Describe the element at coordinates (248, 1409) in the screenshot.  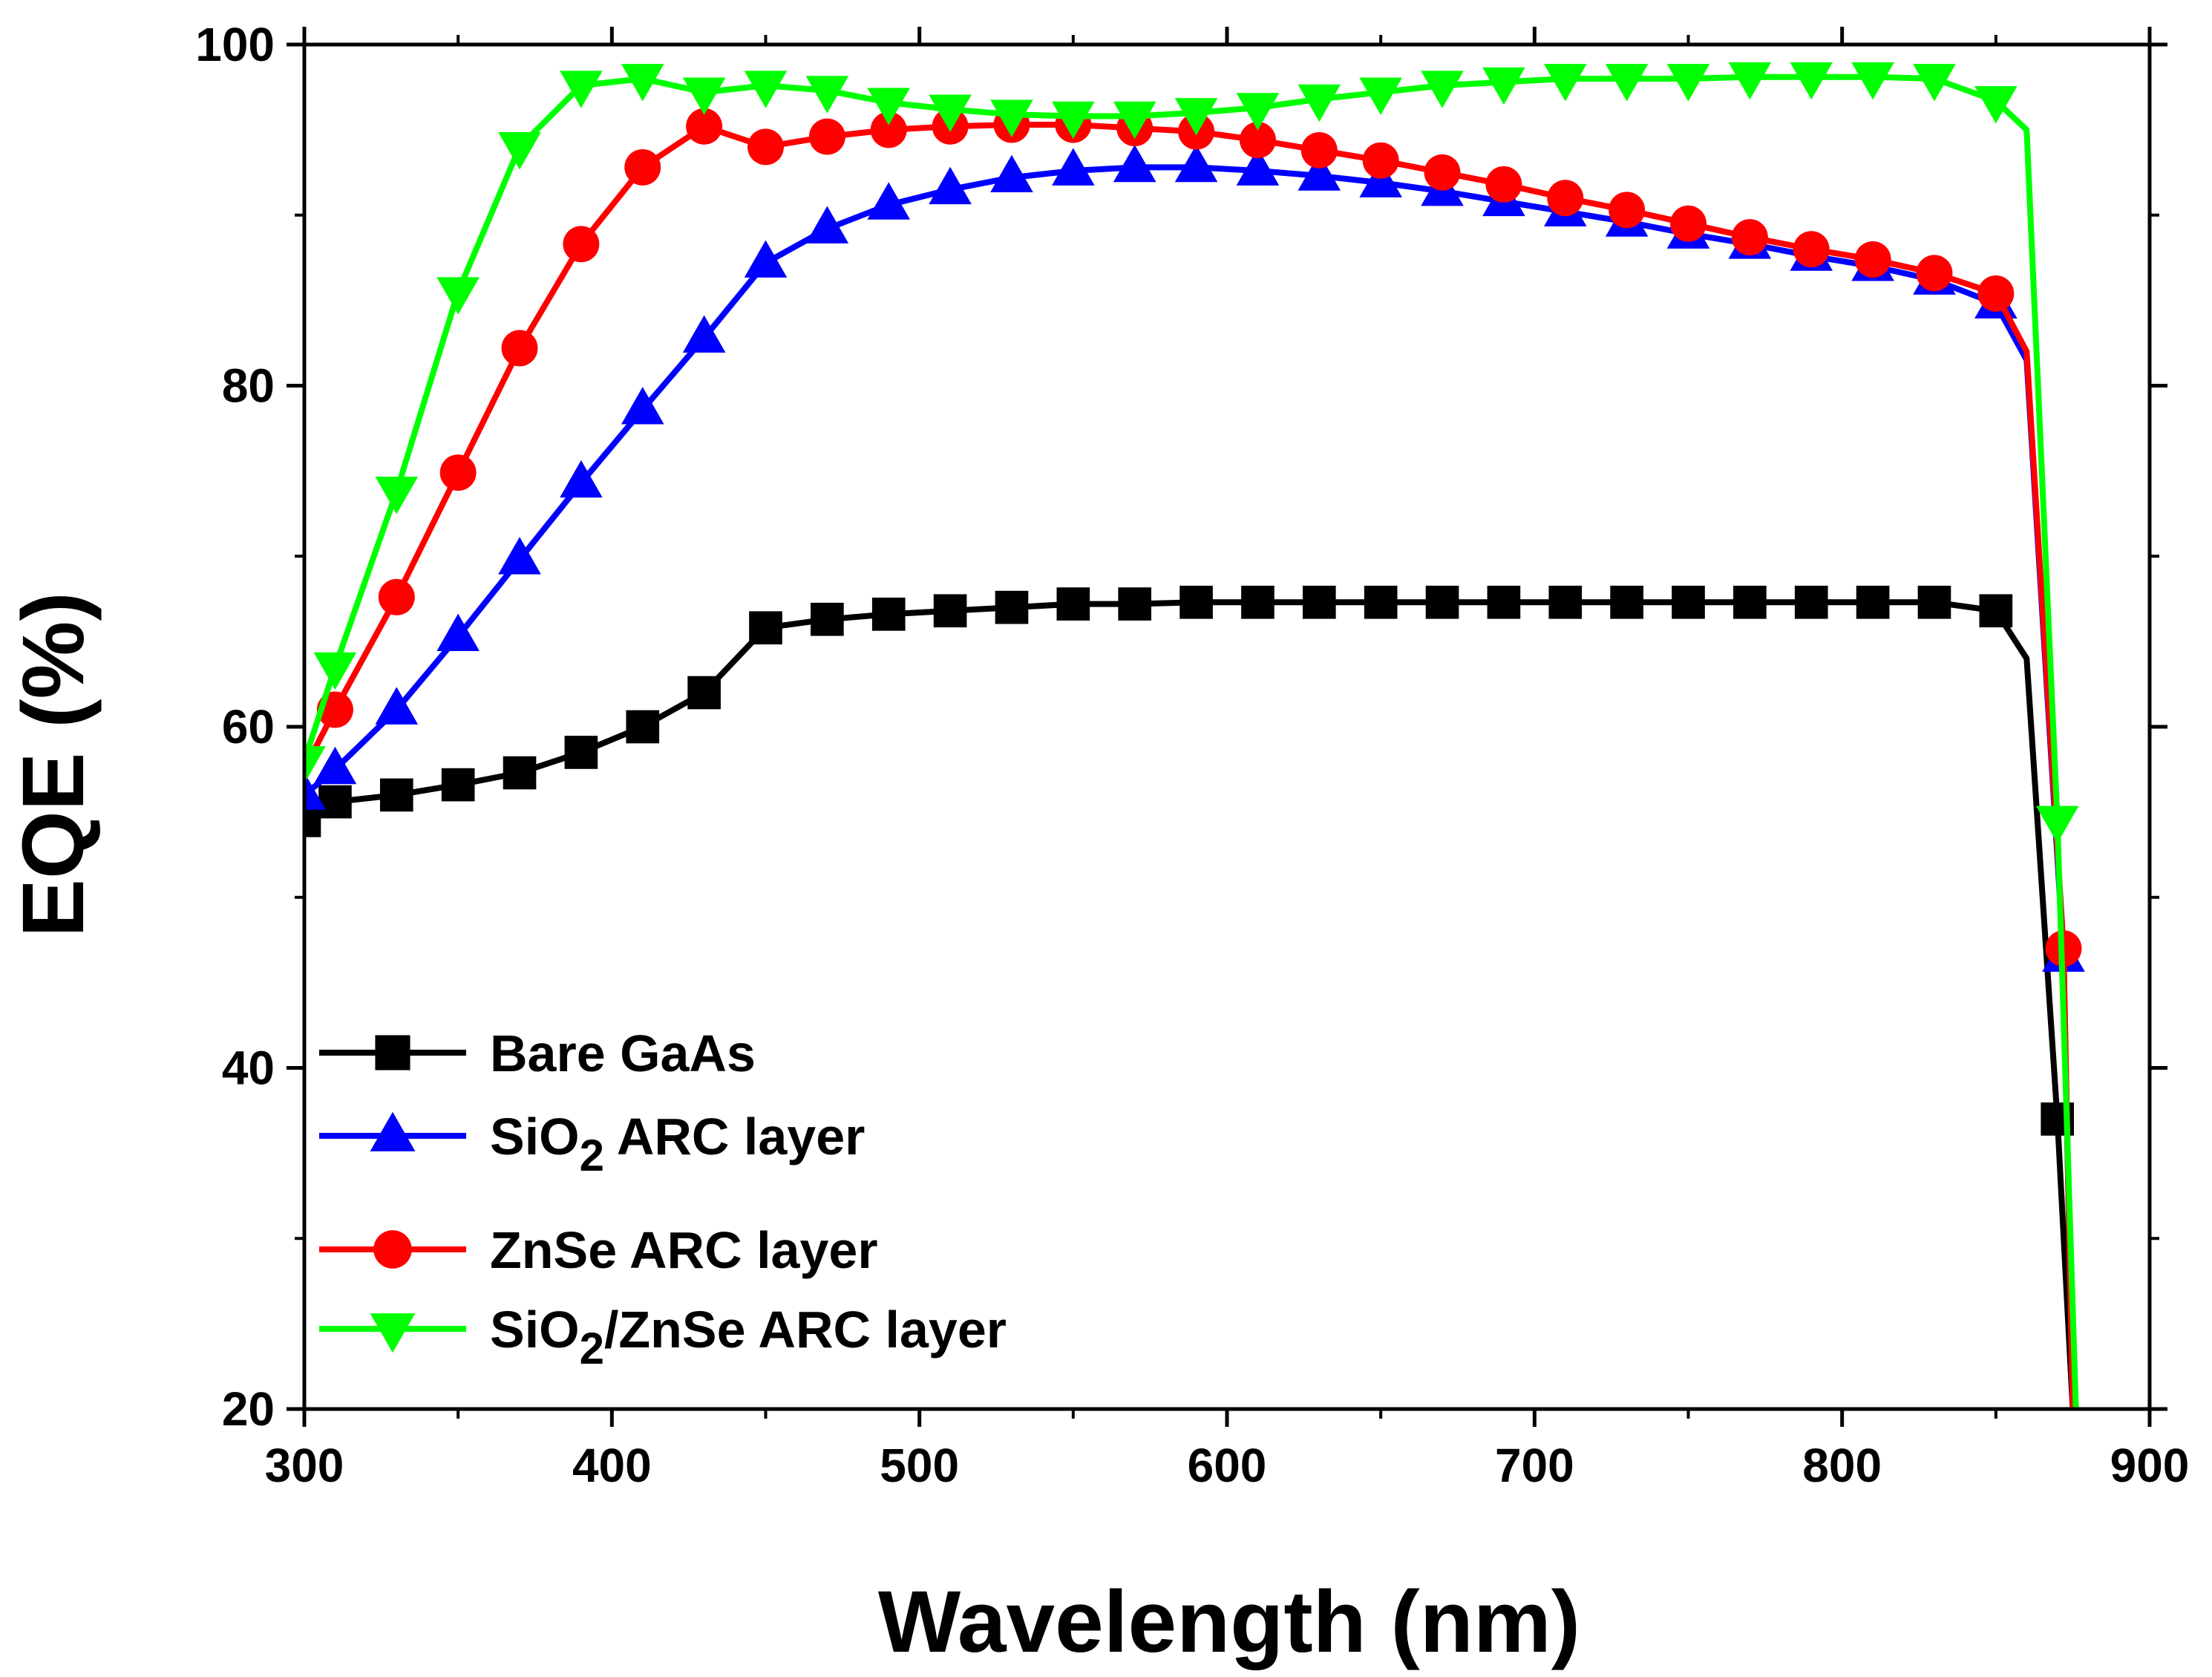
I see `y-tick-label: 20` at that location.